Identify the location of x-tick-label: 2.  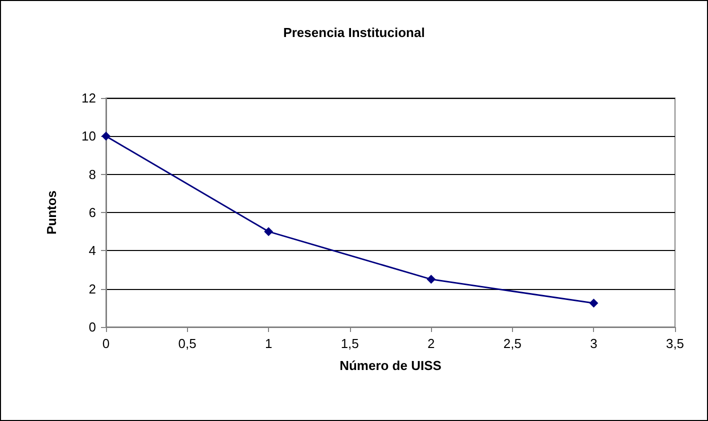
(431, 343).